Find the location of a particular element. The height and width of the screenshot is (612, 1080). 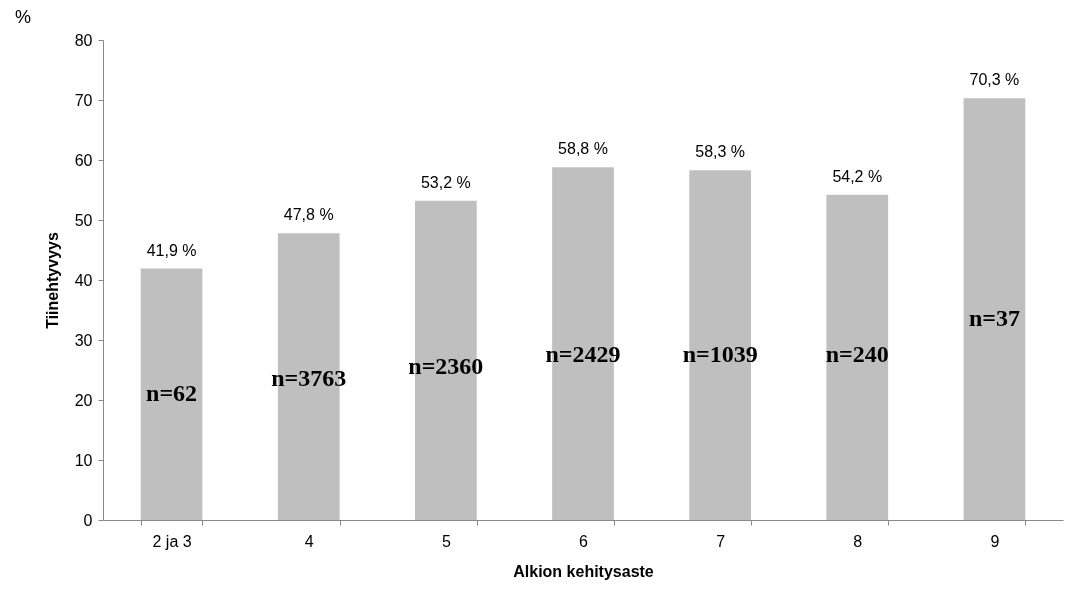

data-label: 58,3 % is located at coordinates (720, 152).